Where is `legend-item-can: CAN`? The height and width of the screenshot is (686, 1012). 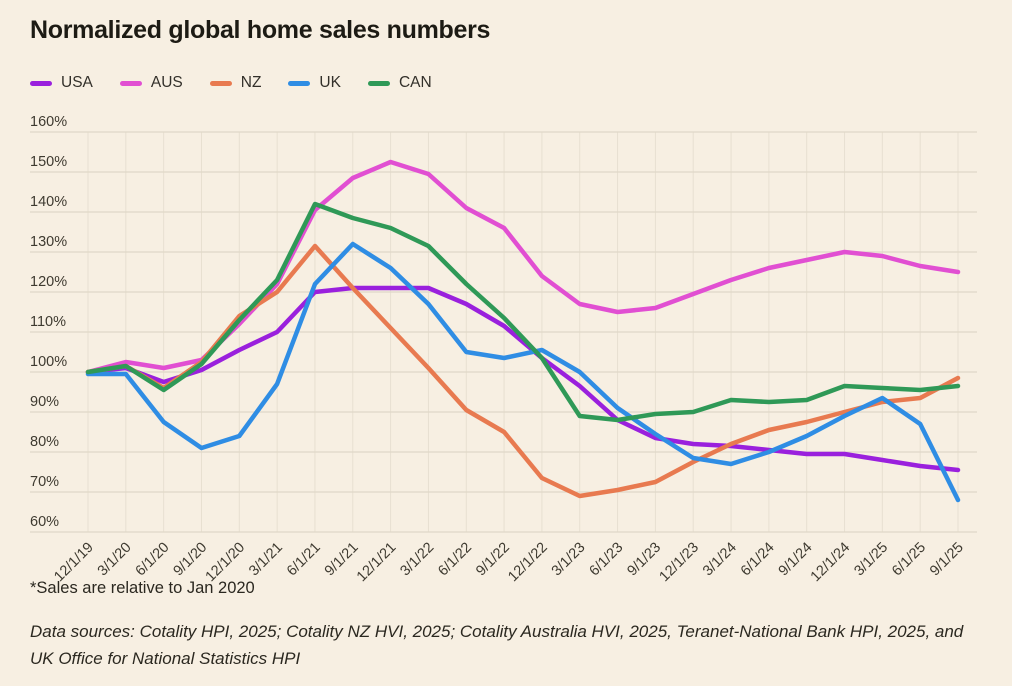
legend-item-can: CAN is located at coordinates (399, 83).